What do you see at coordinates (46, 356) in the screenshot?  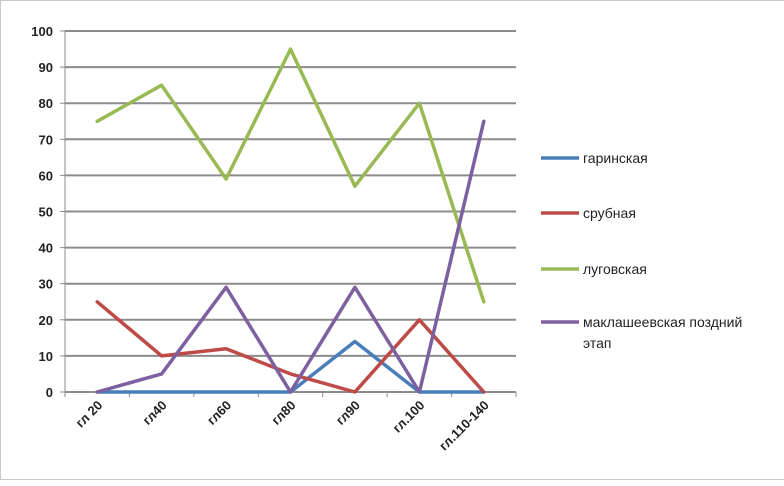 I see `y-tick-label: 10` at bounding box center [46, 356].